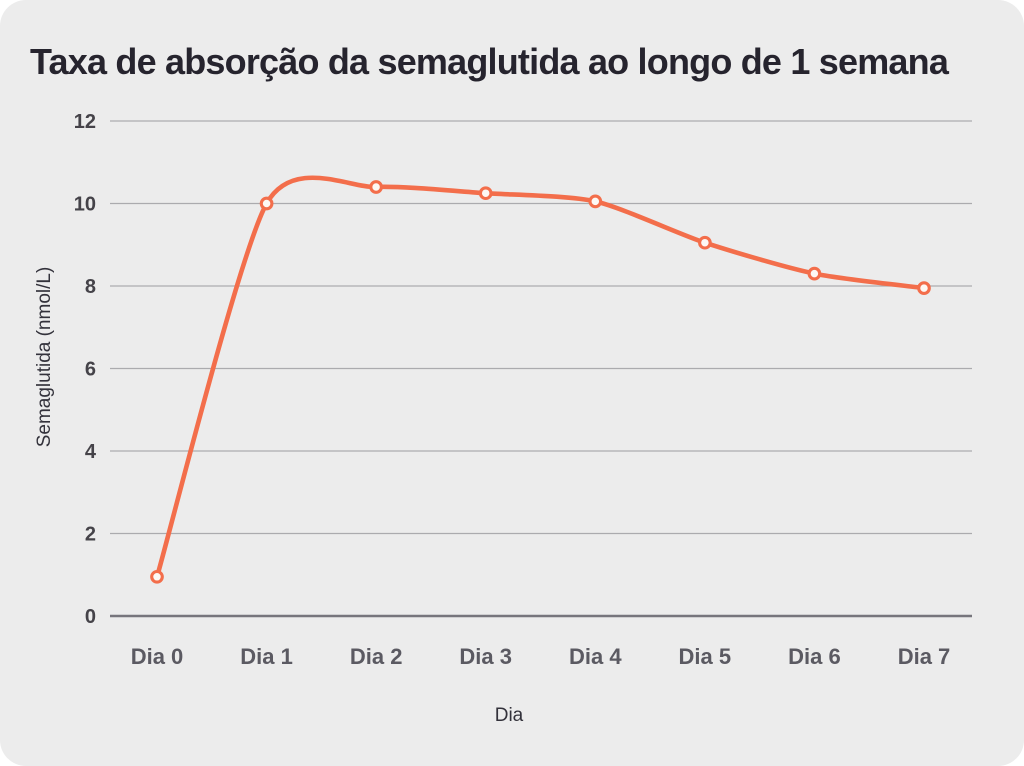 Image resolution: width=1024 pixels, height=766 pixels. What do you see at coordinates (705, 656) in the screenshot?
I see `x-tick-label: Dia 5` at bounding box center [705, 656].